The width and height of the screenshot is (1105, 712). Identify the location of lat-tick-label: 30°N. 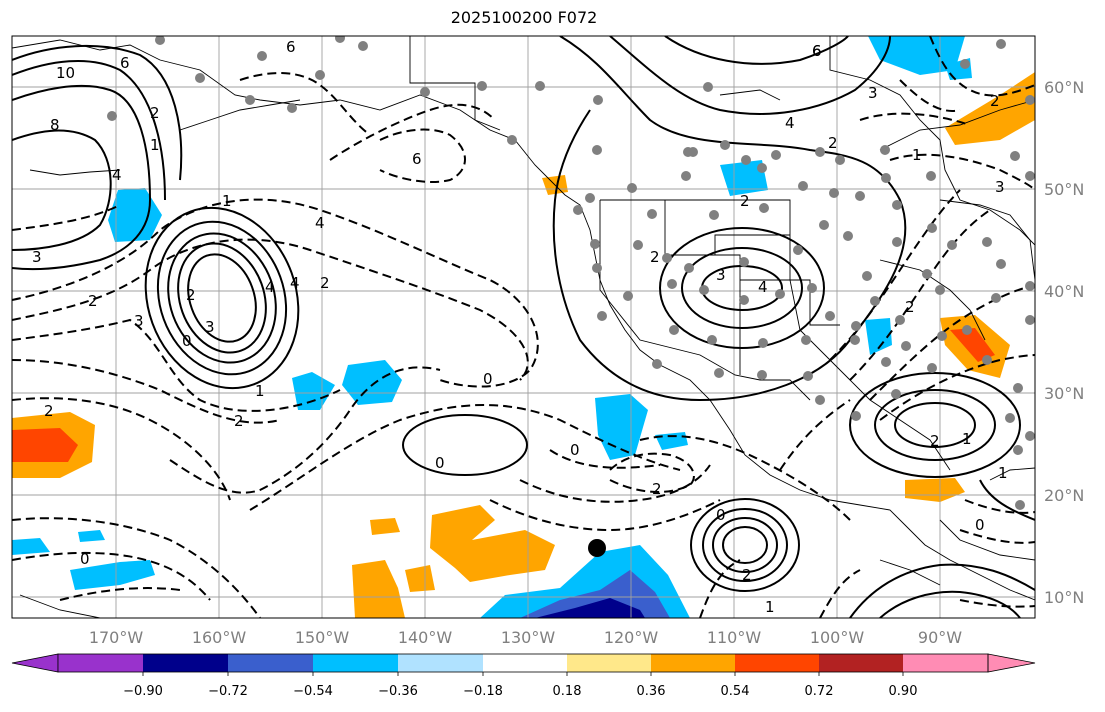
(1064, 393).